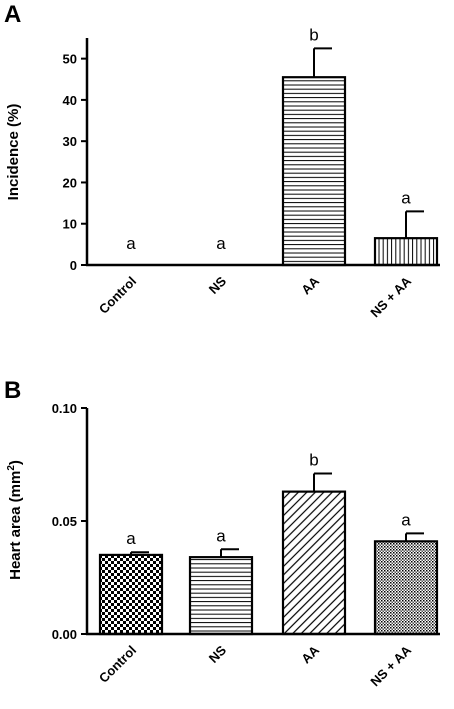 The width and height of the screenshot is (454, 709). I want to click on y-axis-title-main: Heart area (mm, so click(15, 525).